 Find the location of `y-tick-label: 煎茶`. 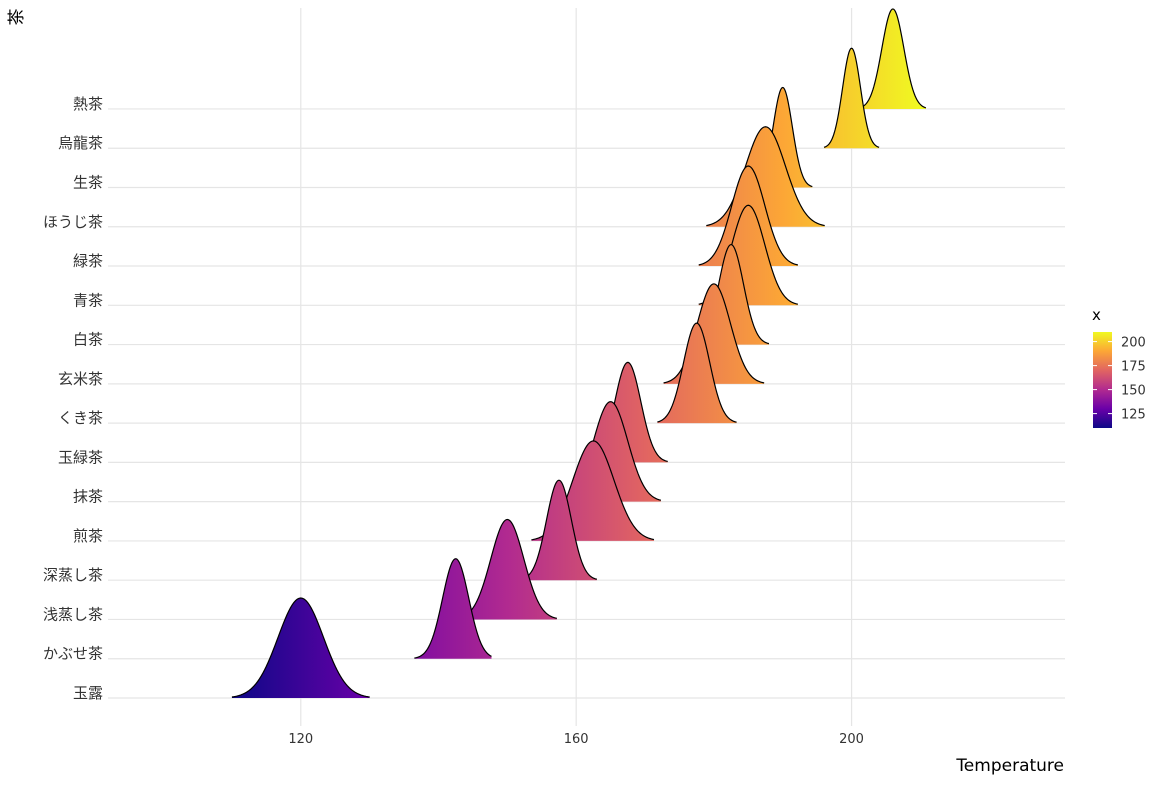

y-tick-label: 煎茶 is located at coordinates (88, 536).